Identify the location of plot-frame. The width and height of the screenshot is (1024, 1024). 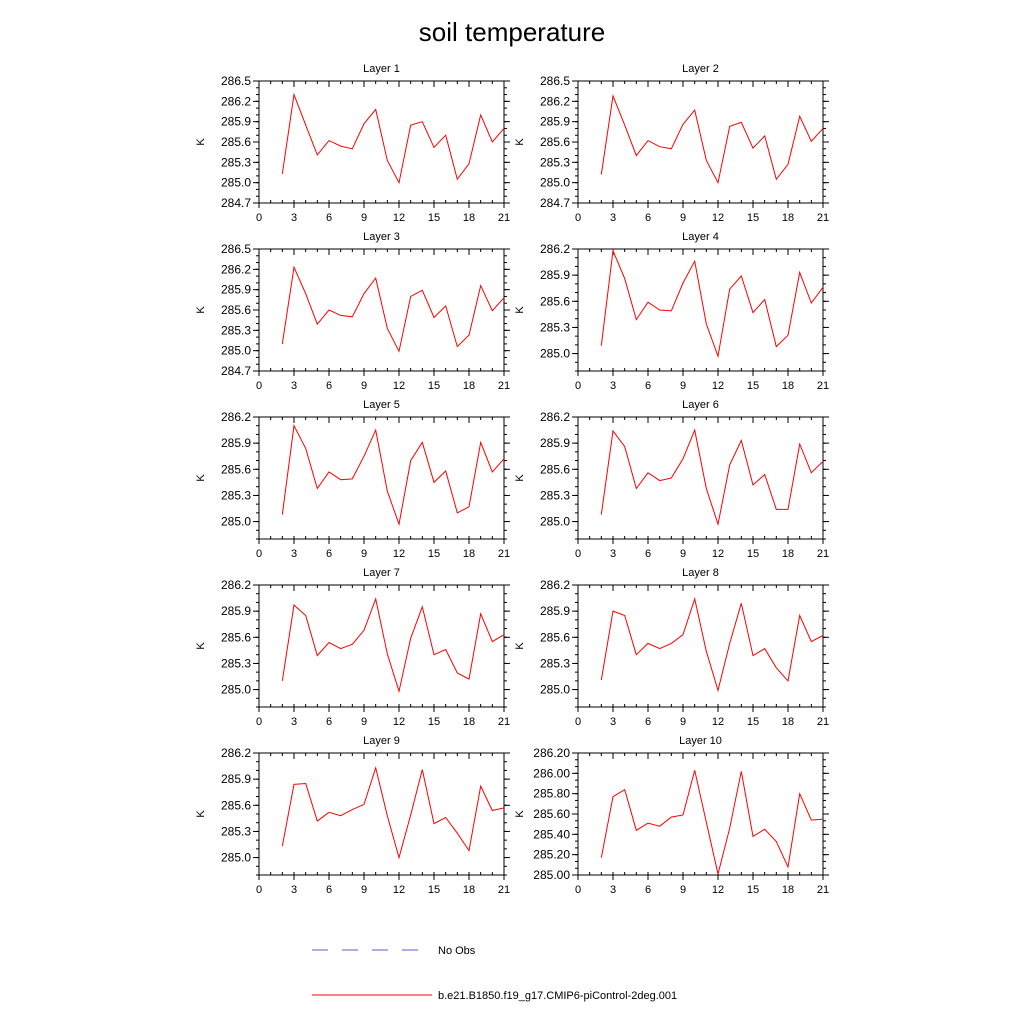
(381, 814).